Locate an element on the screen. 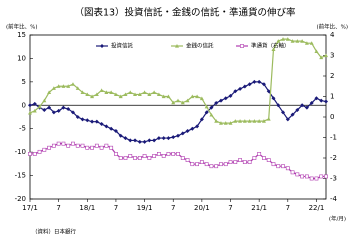 Image resolution: width=353 pixels, height=240 pixels. x-axis-label: (年/月) is located at coordinates (337, 219).